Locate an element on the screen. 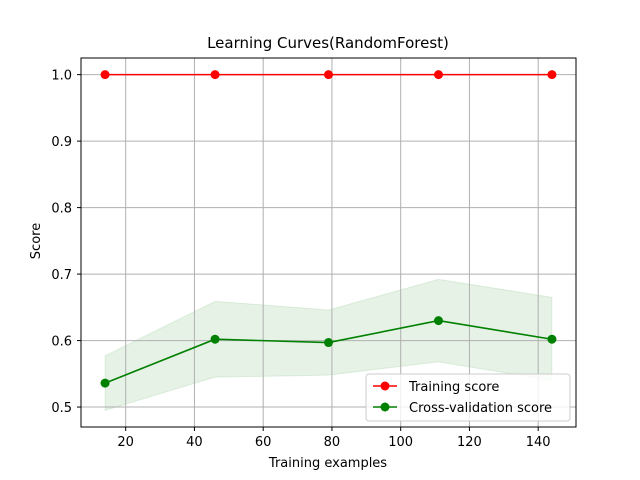 The width and height of the screenshot is (640, 480). x-tick-label: 20 is located at coordinates (125, 442).